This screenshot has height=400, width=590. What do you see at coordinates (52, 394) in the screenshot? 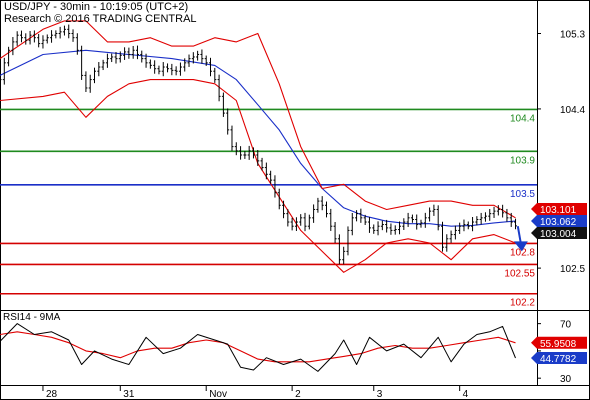
I see `time-axis-tick-label: 28` at bounding box center [52, 394].